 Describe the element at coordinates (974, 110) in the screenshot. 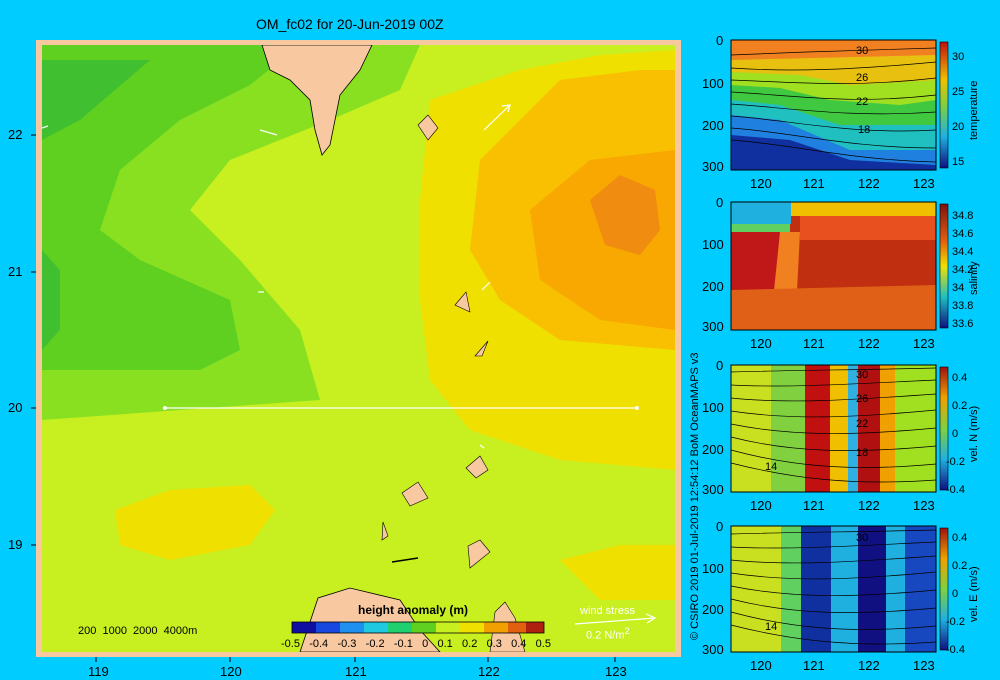

I see `temperature-label: temperature` at that location.